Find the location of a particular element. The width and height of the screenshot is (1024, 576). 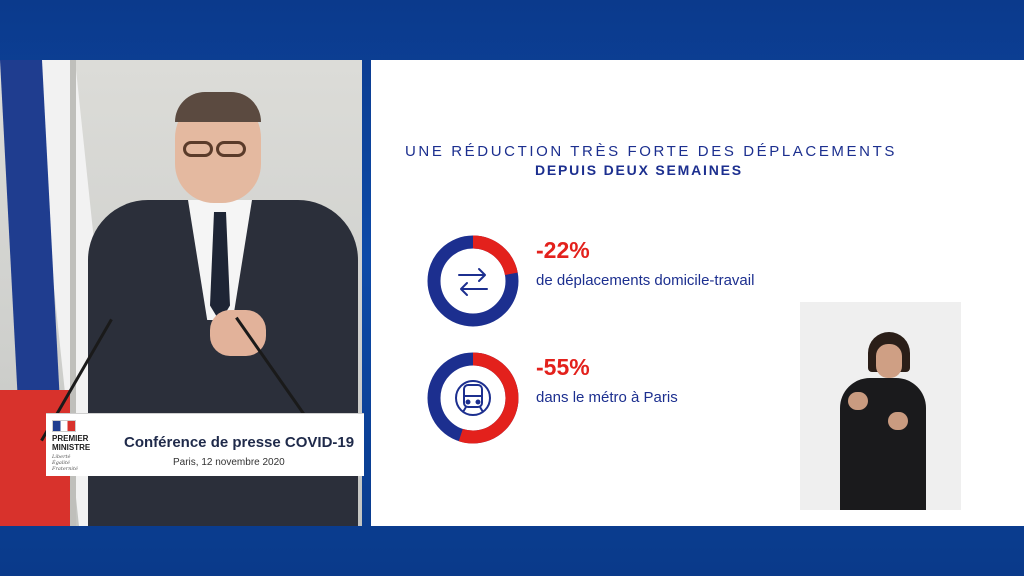

commute-reduction-donut is located at coordinates (473, 281).